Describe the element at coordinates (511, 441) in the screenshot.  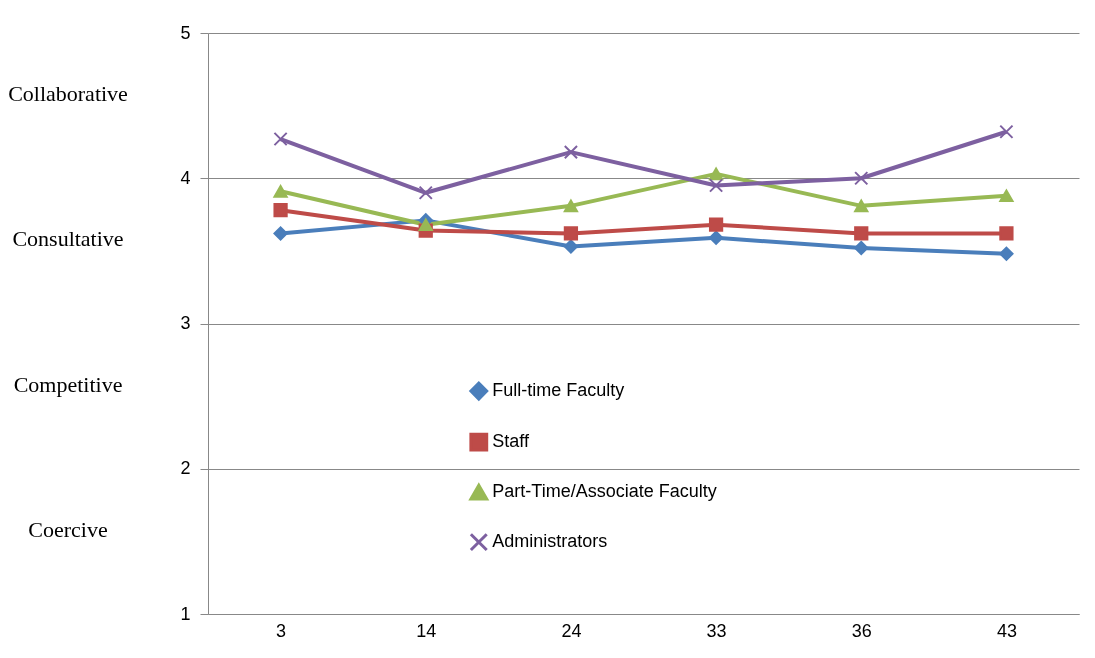
I see `legend-label: Staff` at that location.